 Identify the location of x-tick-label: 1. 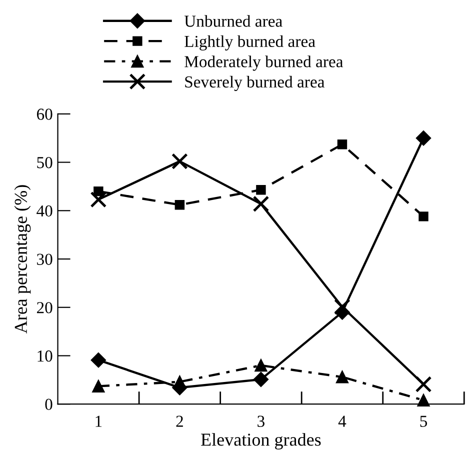
(99, 421).